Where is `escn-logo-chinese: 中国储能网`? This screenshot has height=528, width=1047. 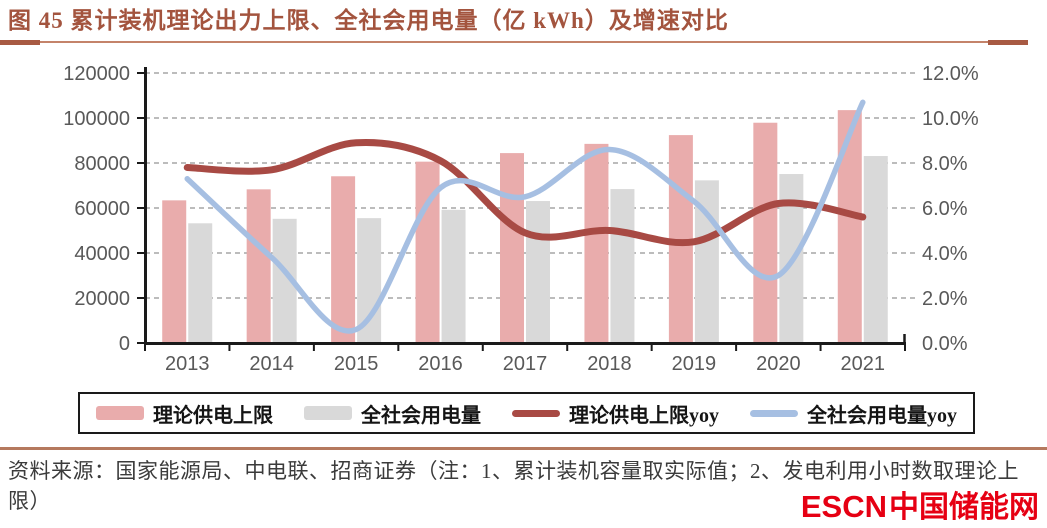
escn-logo-chinese: 中国储能网 is located at coordinates (964, 507).